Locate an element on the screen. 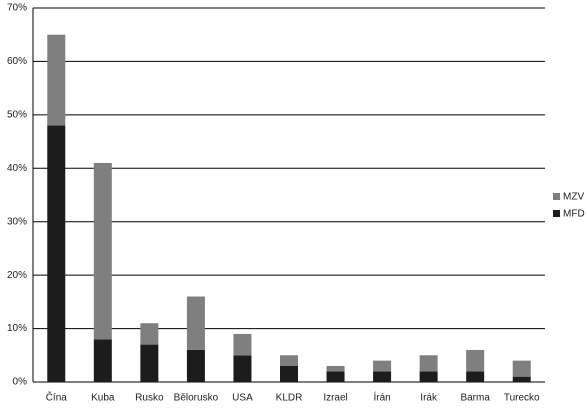 Image resolution: width=587 pixels, height=411 pixels. x-tick-label: Izrael is located at coordinates (335, 398).